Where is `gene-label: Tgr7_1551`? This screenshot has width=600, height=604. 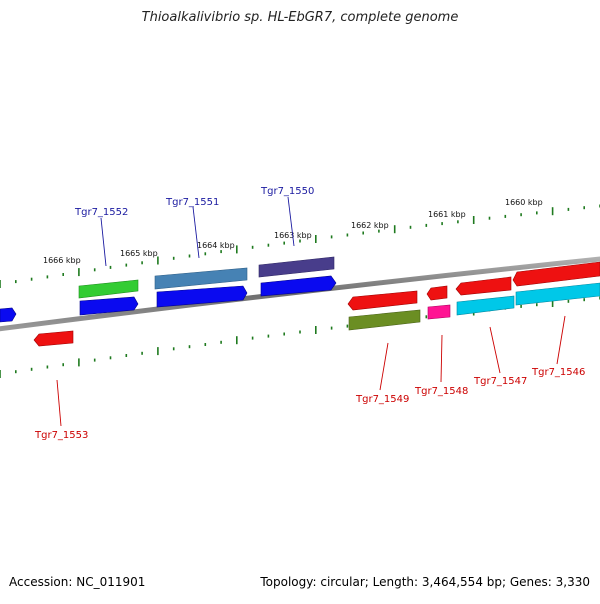
gene-label: Tgr7_1551 is located at coordinates (192, 202).